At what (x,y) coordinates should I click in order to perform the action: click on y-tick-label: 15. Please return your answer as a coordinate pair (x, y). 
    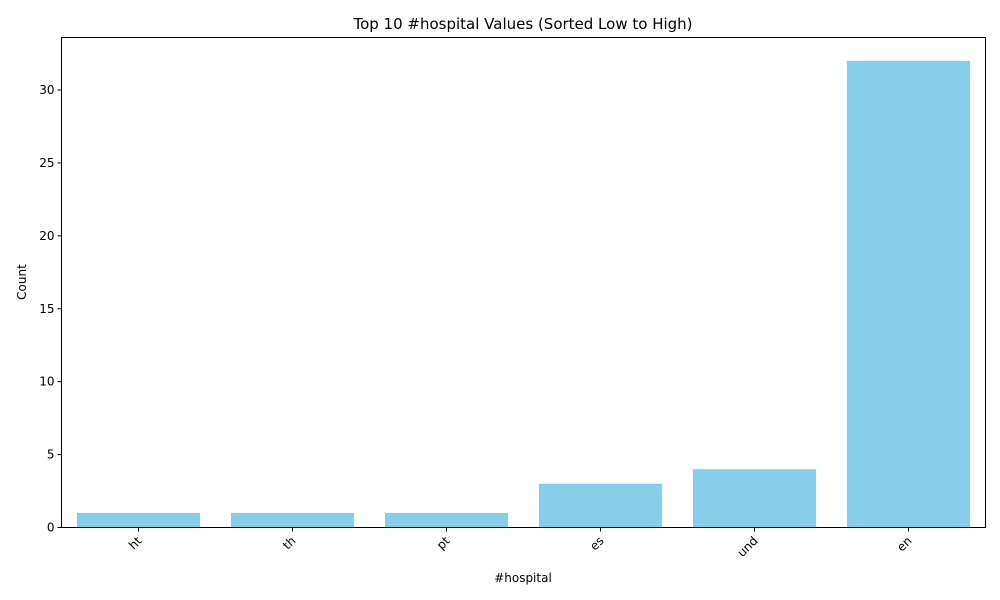
    Looking at the image, I should click on (46, 309).